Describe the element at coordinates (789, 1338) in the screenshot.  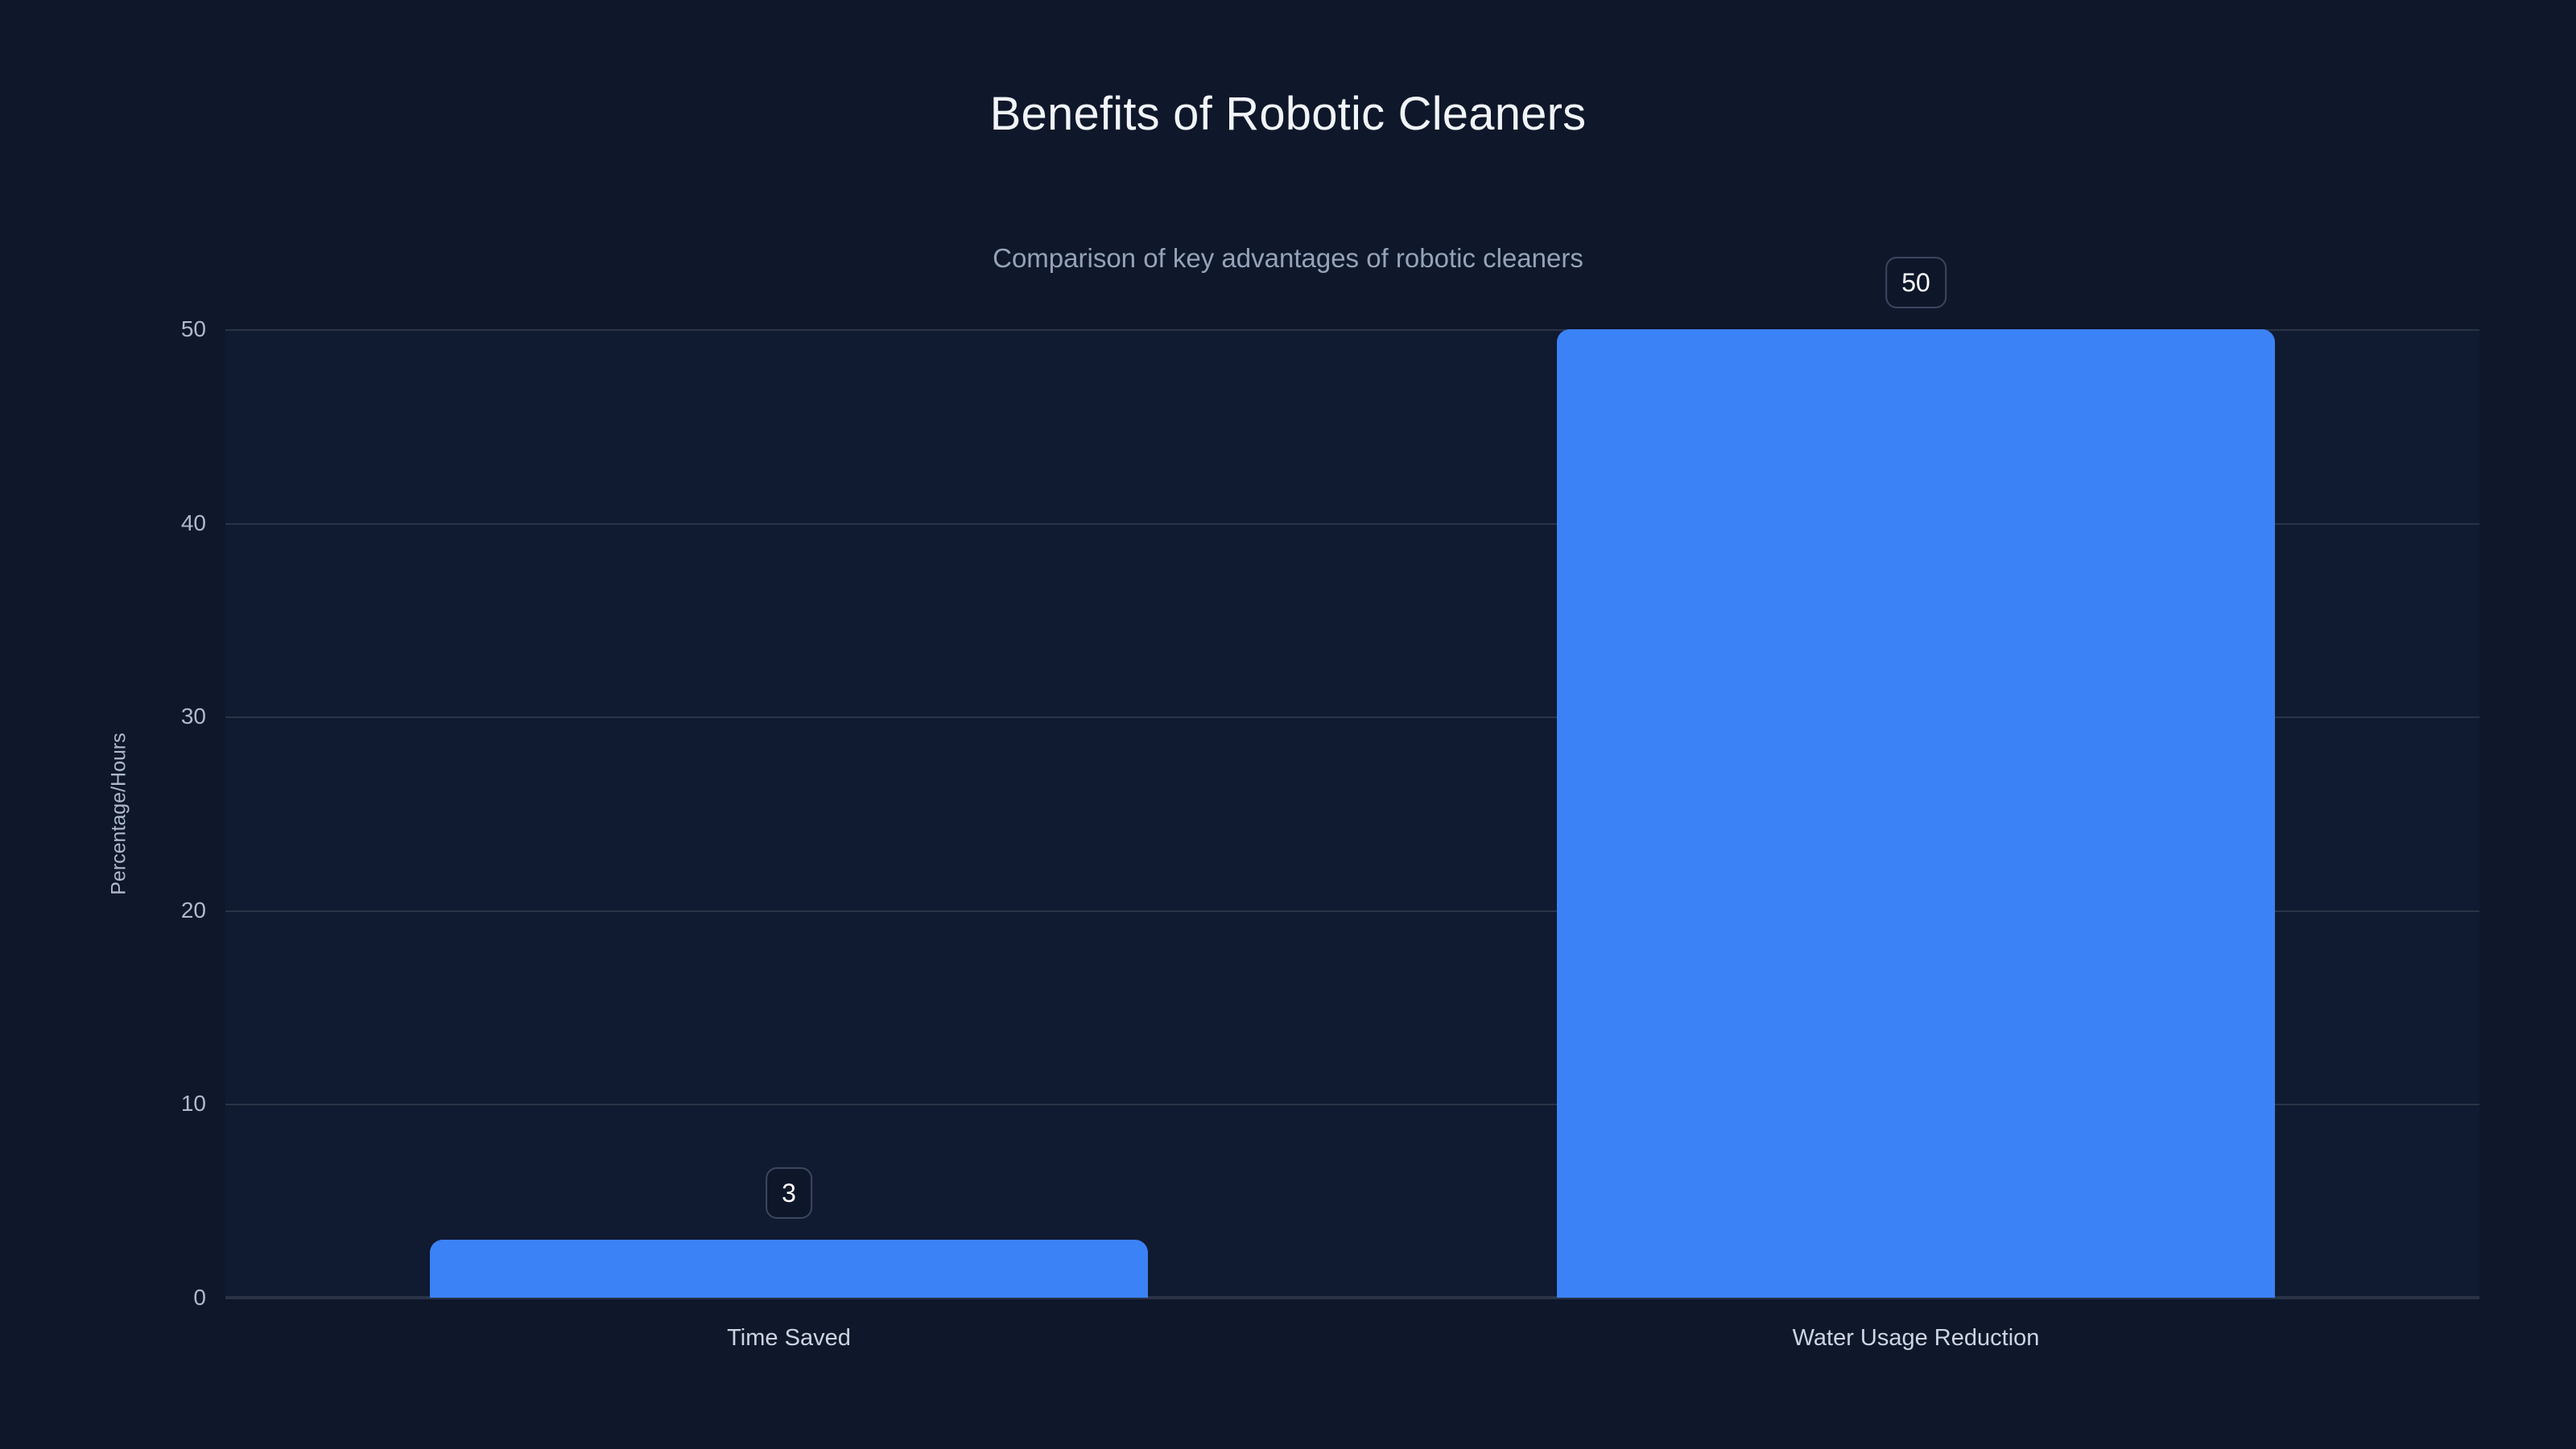
I see `x-axis-tick-label: Time Saved` at that location.